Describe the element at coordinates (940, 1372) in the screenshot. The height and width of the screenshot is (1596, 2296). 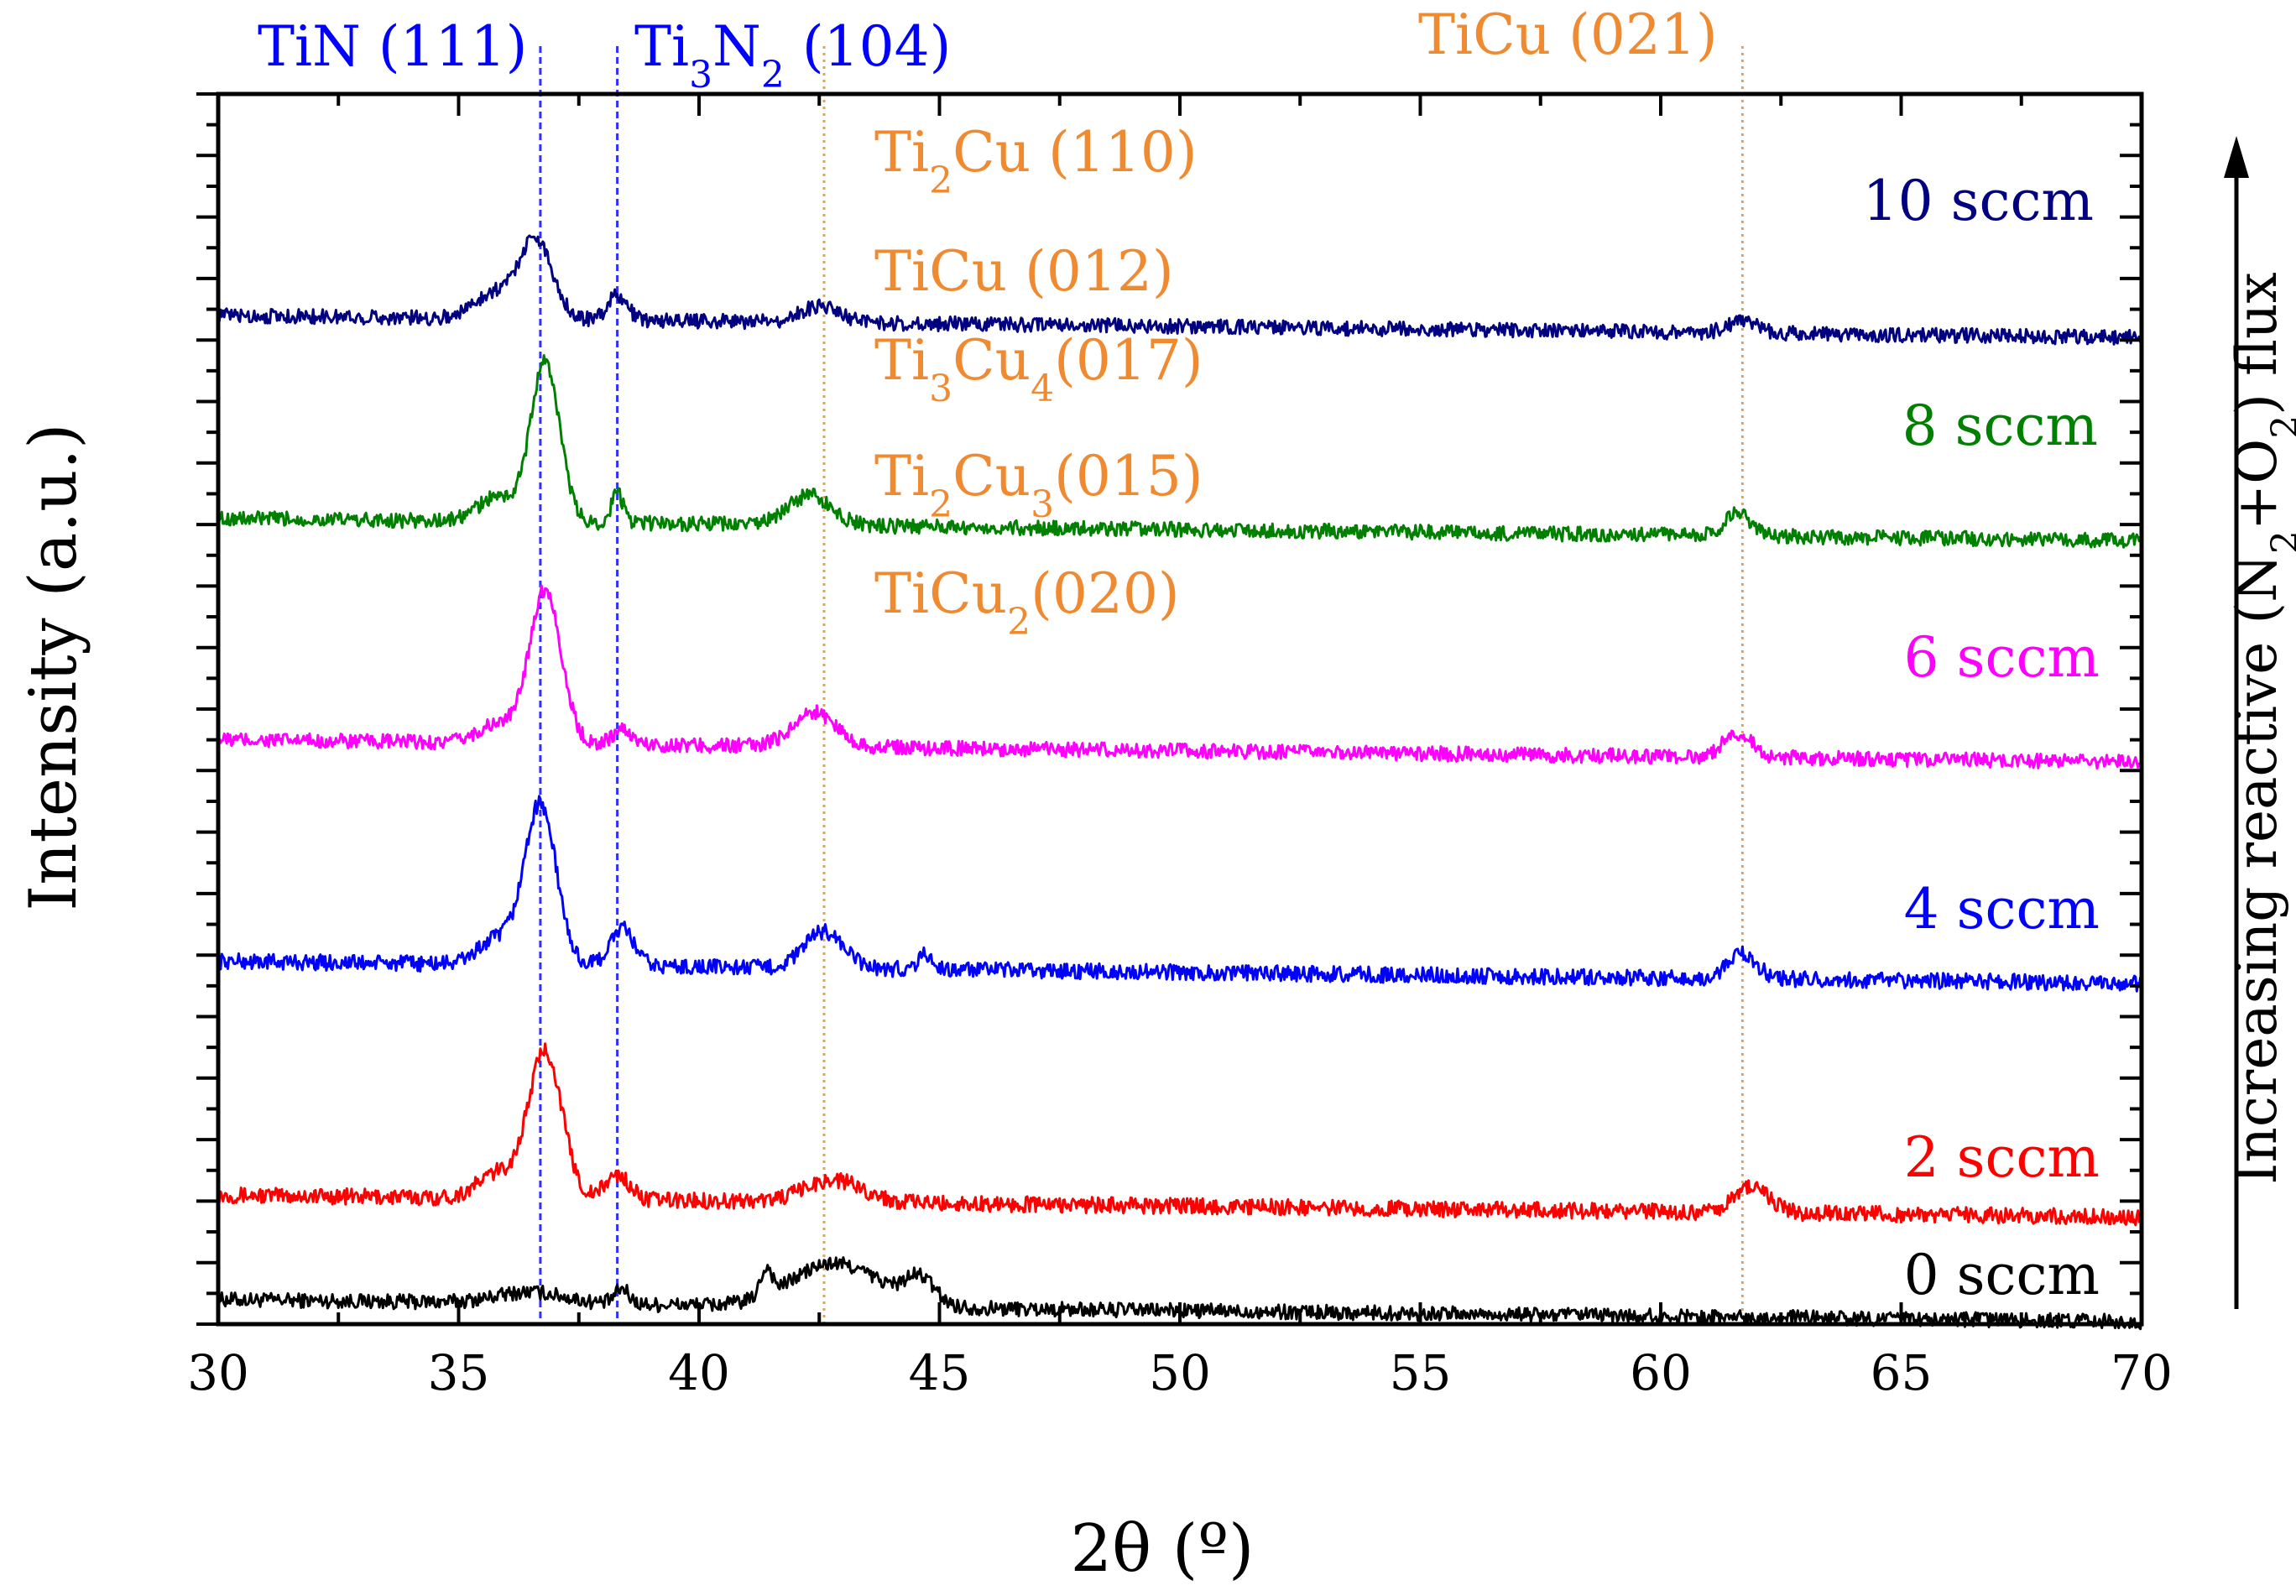
I see `x-tick-label-45: 45` at that location.